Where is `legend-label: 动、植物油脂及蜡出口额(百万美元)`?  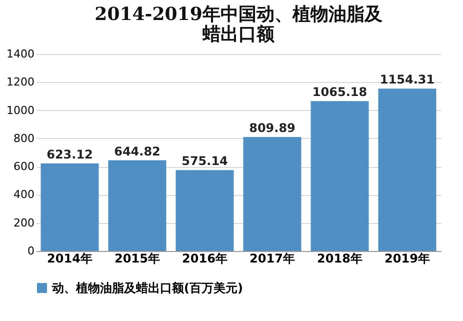
legend-label: 动、植物油脂及蜡出口额(百万美元) is located at coordinates (147, 288).